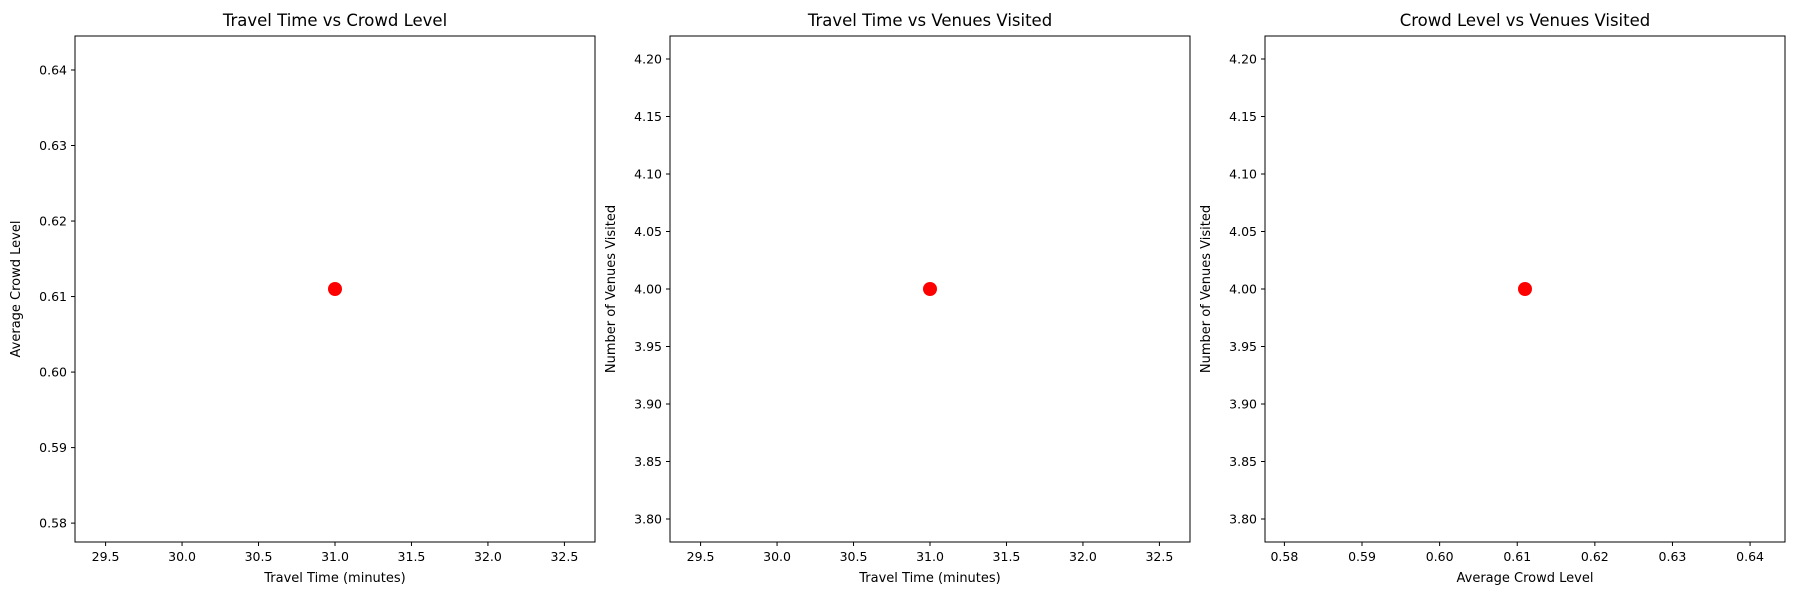 The width and height of the screenshot is (1800, 600). Describe the element at coordinates (1525, 578) in the screenshot. I see `x-axis-label: Average Crowd Level` at that location.